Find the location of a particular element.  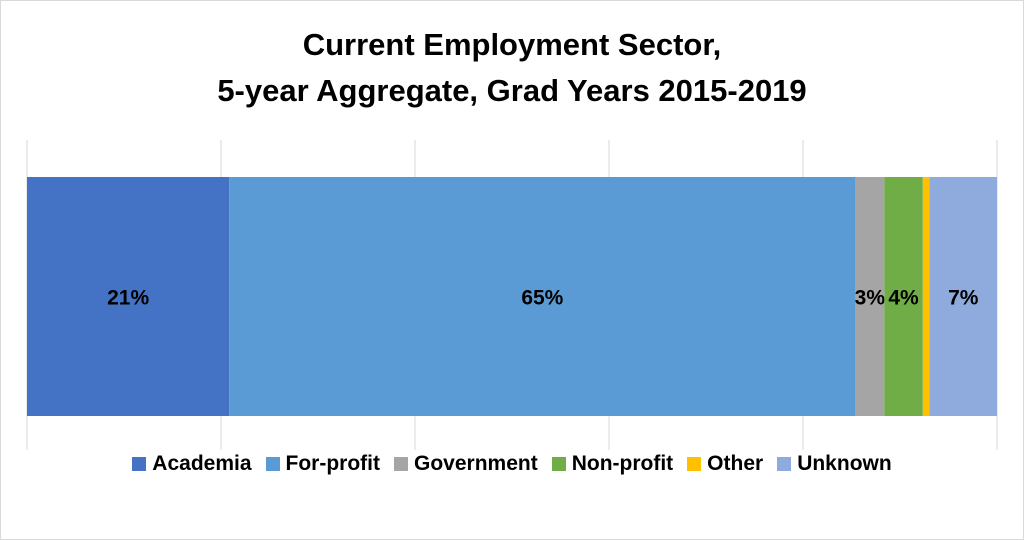

legend-item: Other is located at coordinates (725, 464).